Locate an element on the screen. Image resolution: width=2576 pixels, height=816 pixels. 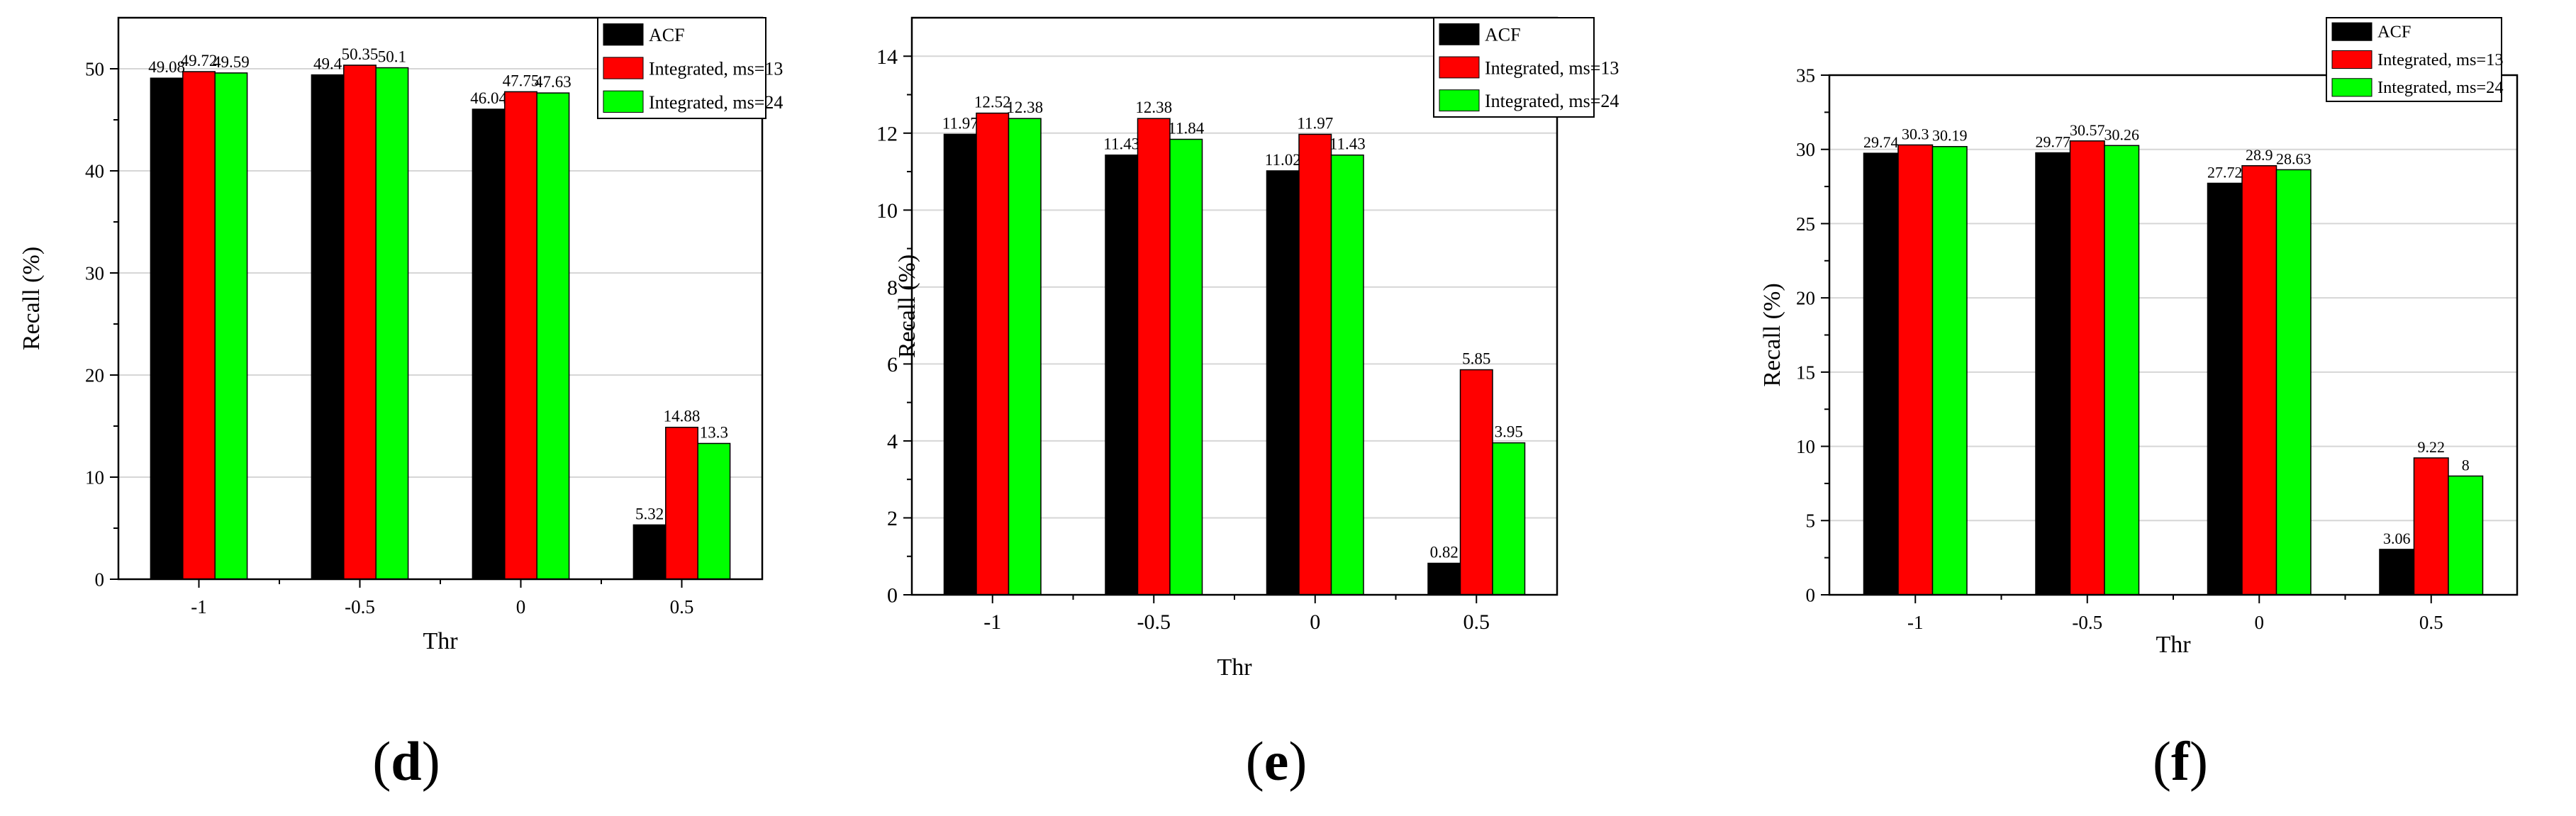
y-tick-label: 50 is located at coordinates (95, 68).